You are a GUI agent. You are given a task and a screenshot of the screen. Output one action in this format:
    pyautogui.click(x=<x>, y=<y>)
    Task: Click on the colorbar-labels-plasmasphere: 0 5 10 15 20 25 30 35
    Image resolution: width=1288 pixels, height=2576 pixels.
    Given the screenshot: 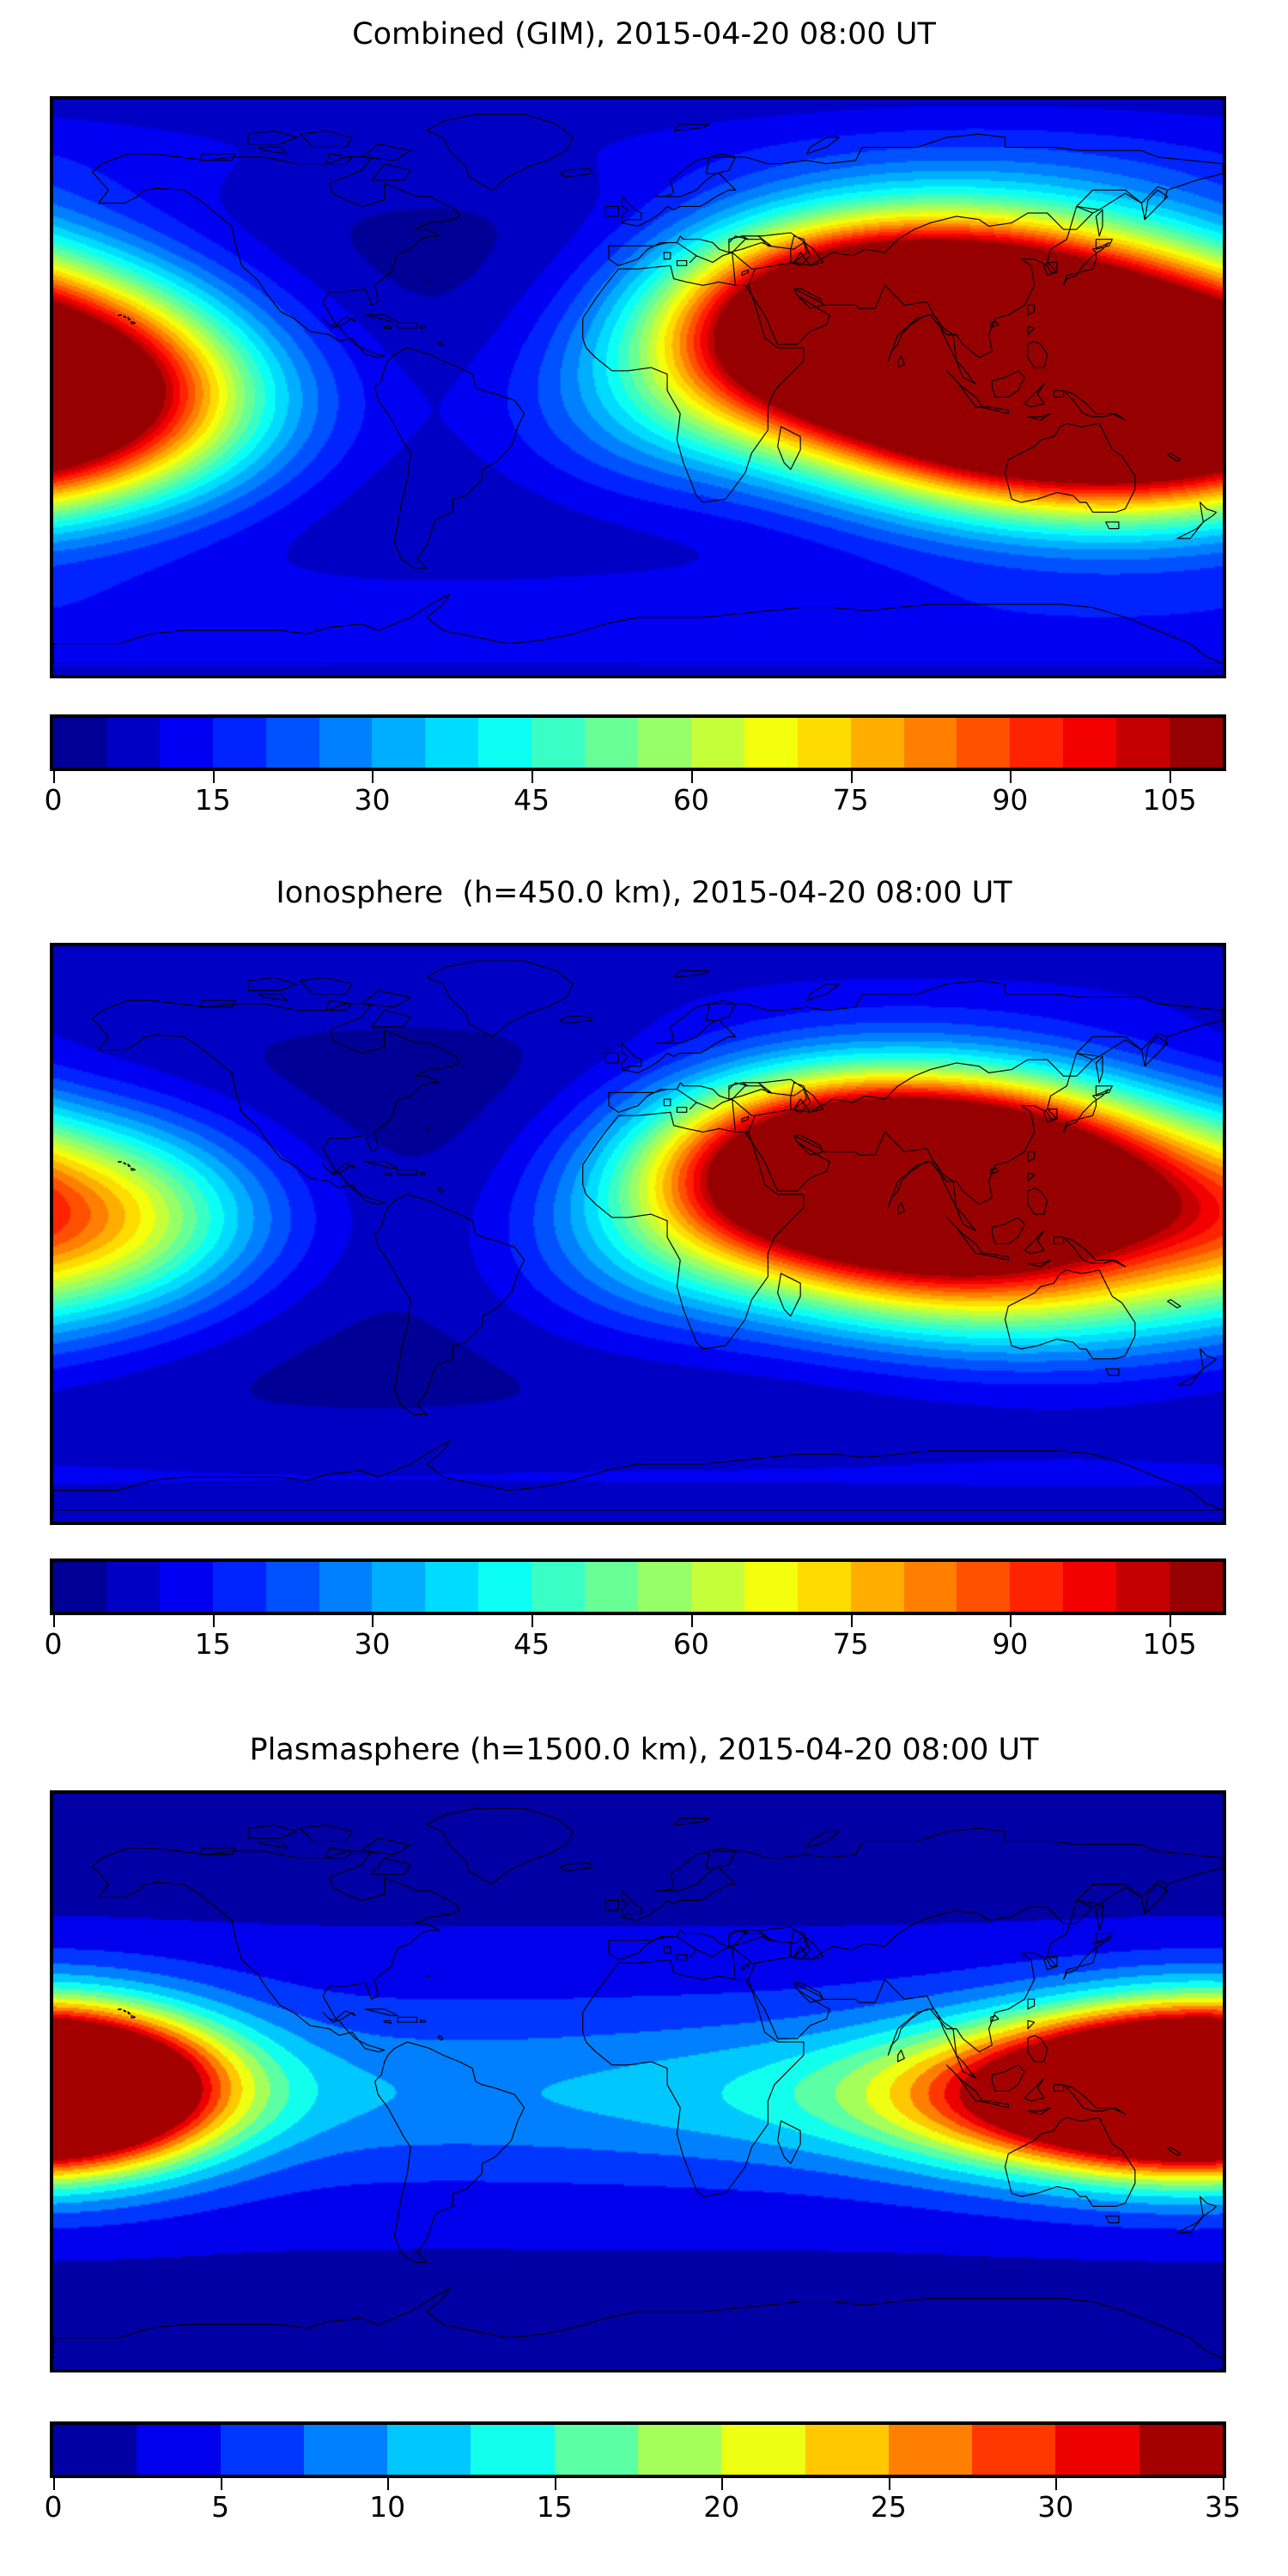 What is the action you would take?
    pyautogui.click(x=643, y=2510)
    